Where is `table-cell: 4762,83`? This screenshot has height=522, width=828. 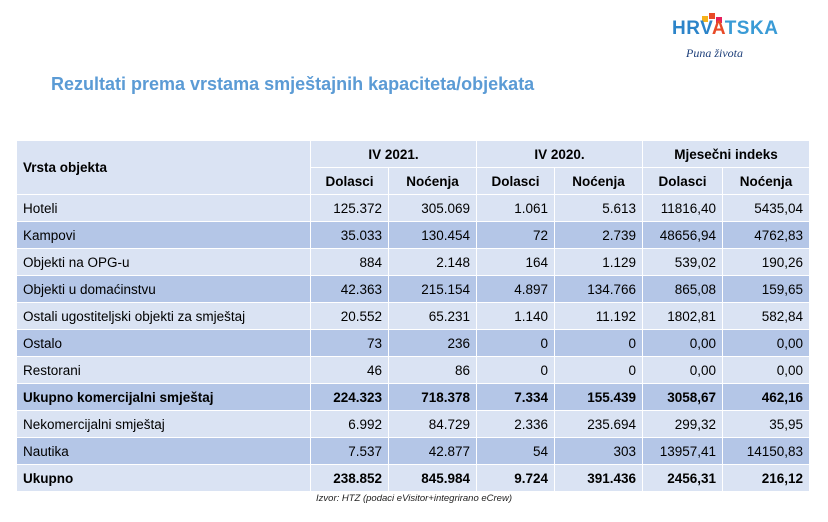
table-cell: 4762,83 is located at coordinates (766, 235).